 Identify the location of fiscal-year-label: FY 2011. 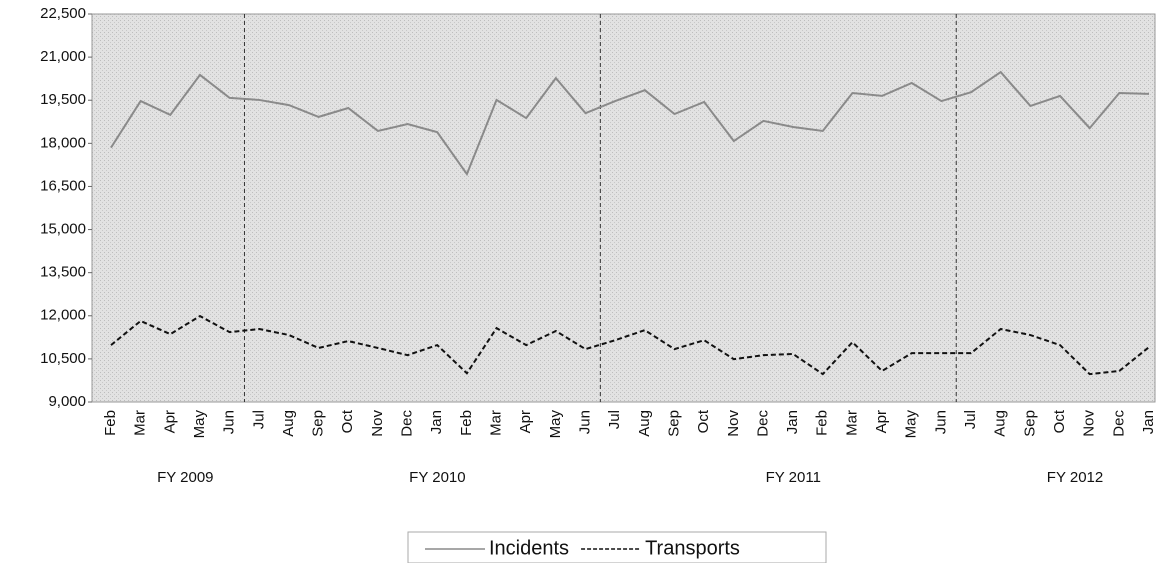
(793, 477).